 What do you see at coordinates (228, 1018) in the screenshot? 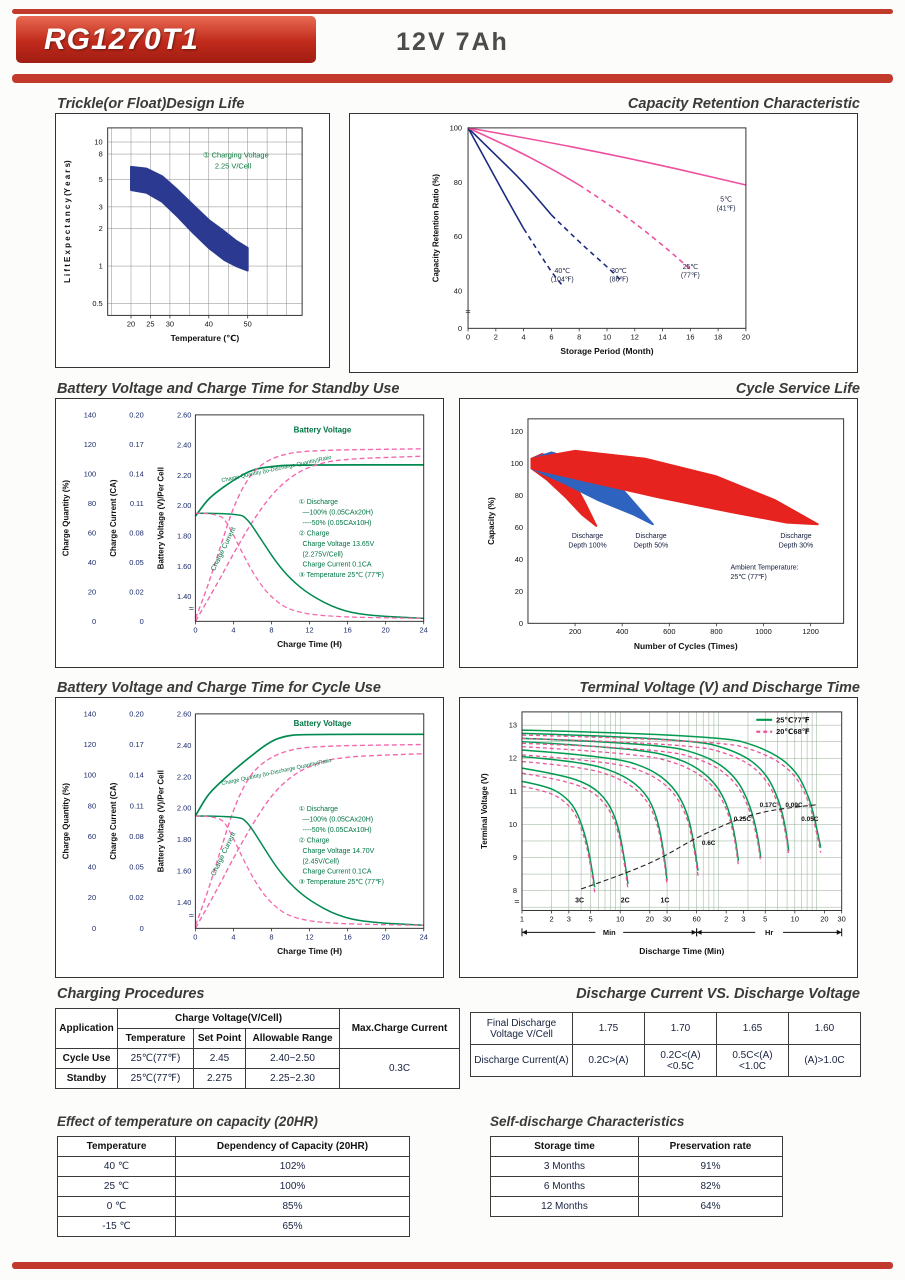
I see `cell: Charge Voltage(V/Cell)` at bounding box center [228, 1018].